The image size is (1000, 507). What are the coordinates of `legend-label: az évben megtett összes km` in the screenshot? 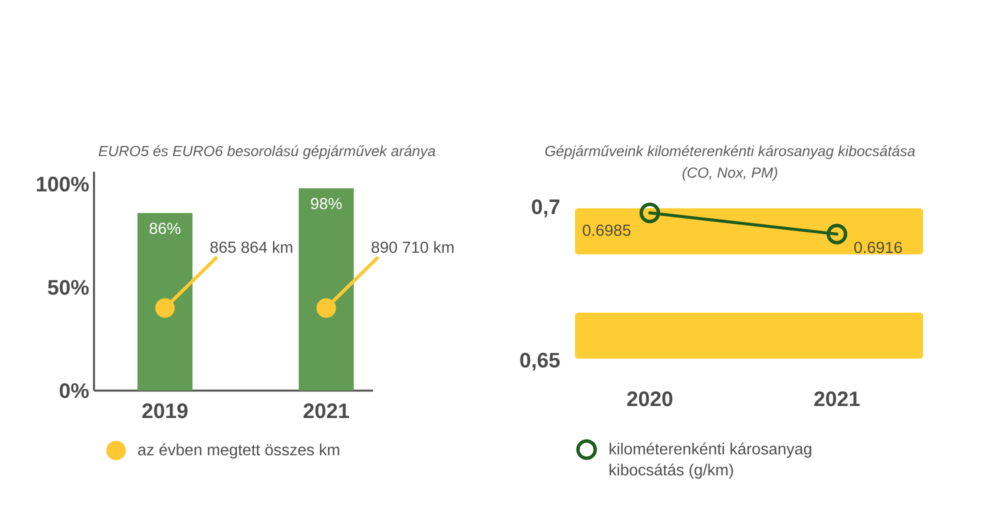 It's located at (239, 451).